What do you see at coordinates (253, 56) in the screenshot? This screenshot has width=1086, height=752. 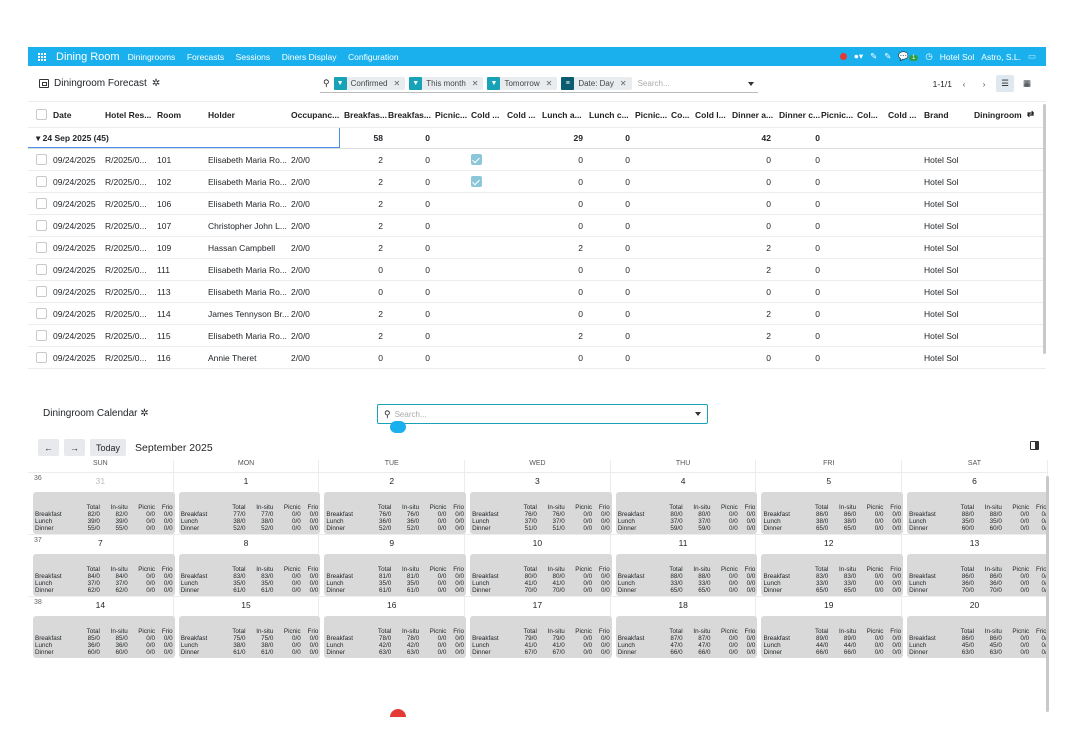 I see `nav-sessions: Sessions` at bounding box center [253, 56].